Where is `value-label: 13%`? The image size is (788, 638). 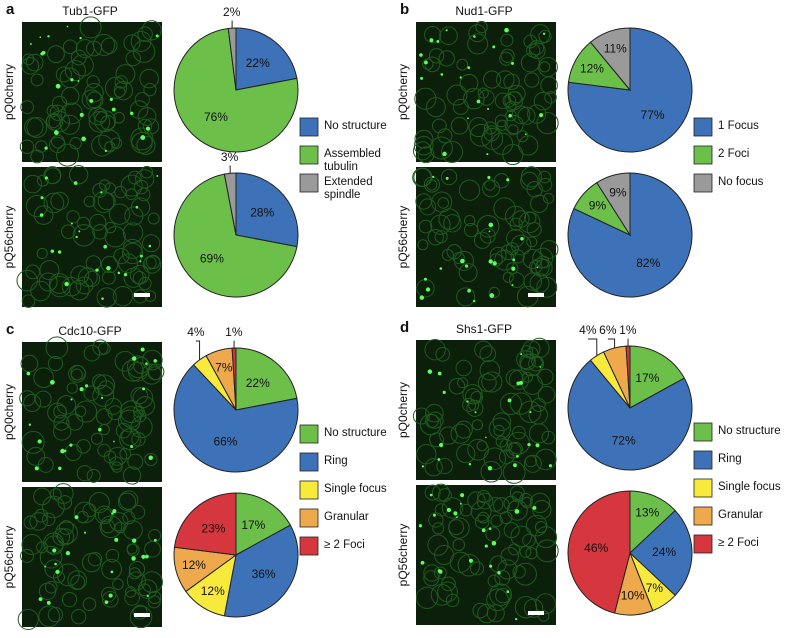 value-label: 13% is located at coordinates (647, 512).